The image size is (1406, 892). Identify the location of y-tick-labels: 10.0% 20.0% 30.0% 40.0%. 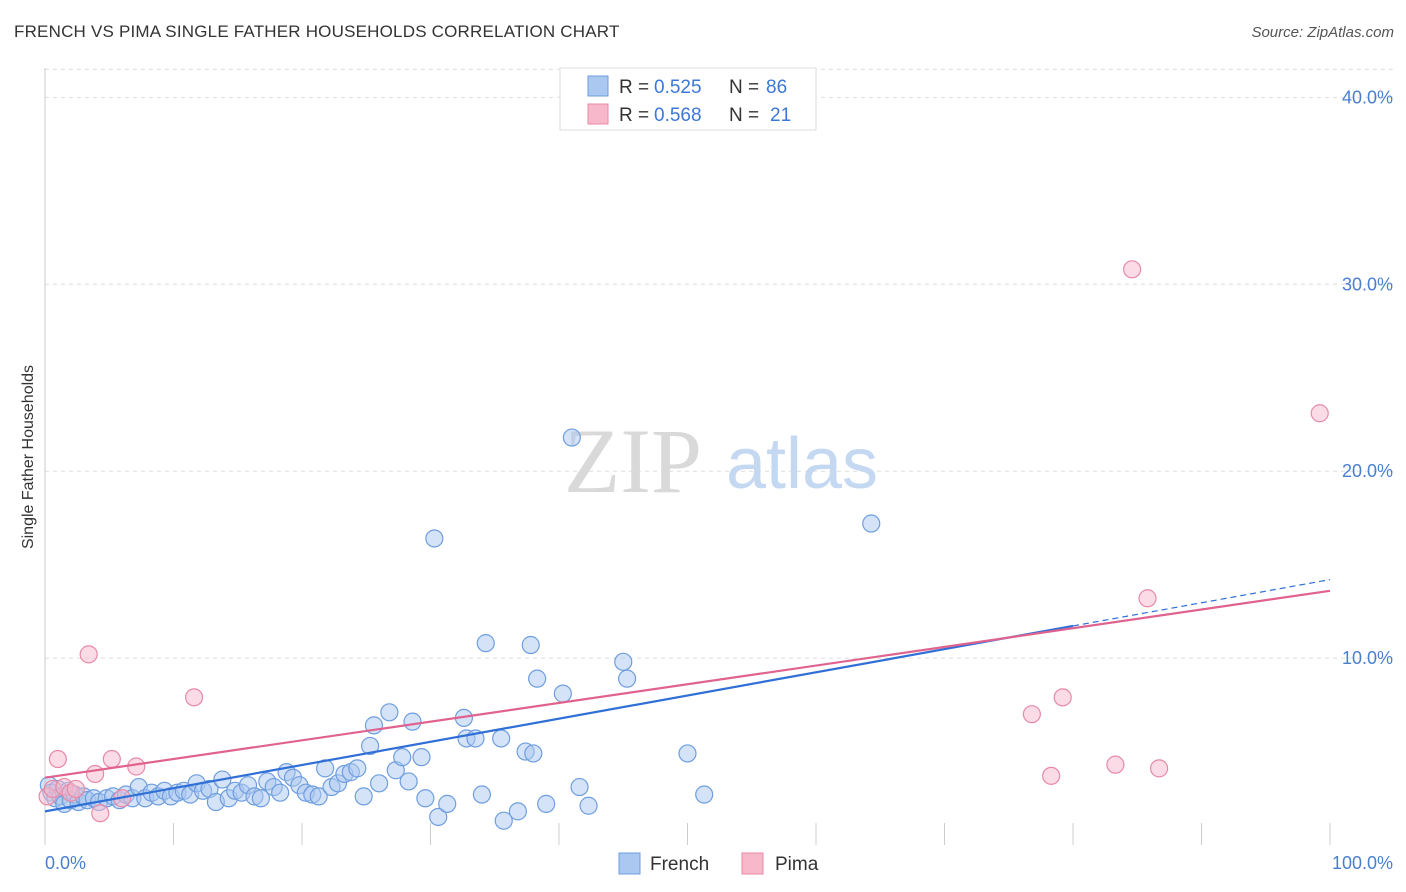
(1367, 377).